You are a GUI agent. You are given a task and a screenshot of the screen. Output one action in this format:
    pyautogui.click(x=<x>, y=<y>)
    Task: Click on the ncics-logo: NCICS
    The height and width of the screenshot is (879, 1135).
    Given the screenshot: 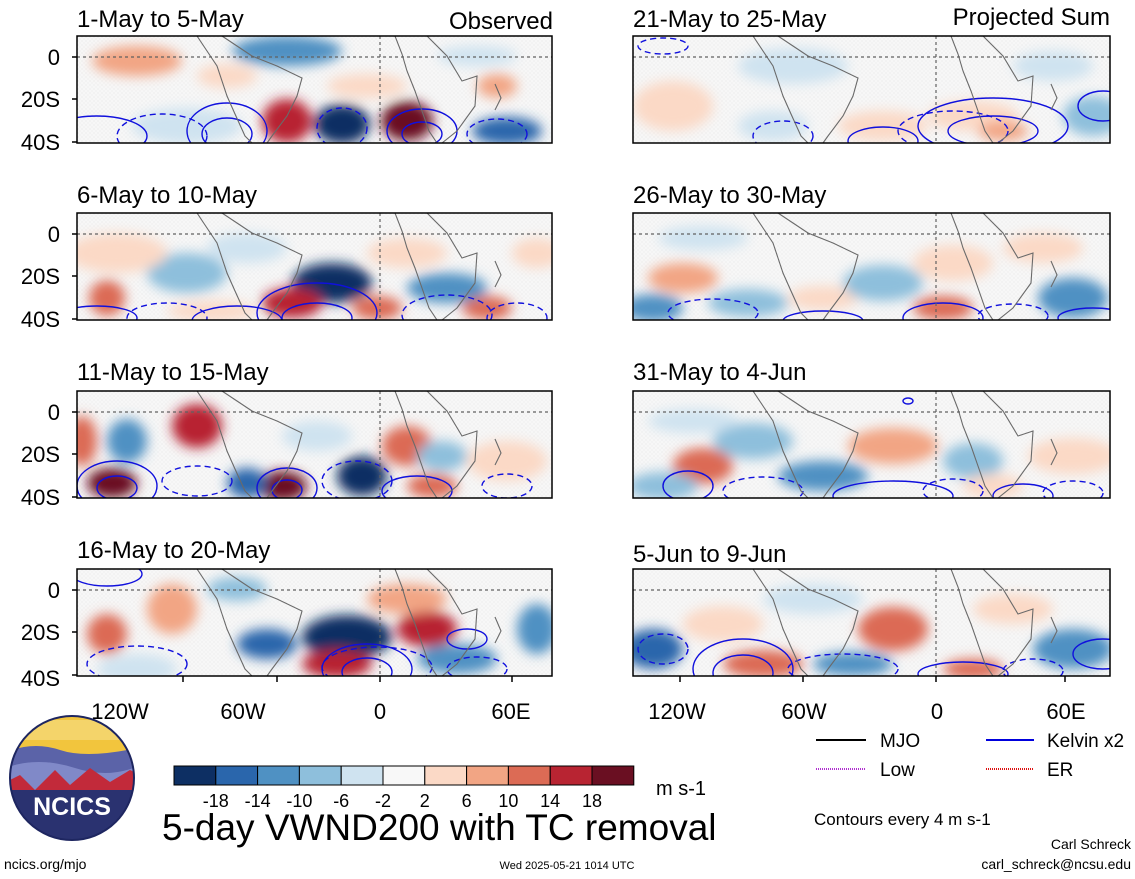 What is the action you would take?
    pyautogui.click(x=72, y=778)
    